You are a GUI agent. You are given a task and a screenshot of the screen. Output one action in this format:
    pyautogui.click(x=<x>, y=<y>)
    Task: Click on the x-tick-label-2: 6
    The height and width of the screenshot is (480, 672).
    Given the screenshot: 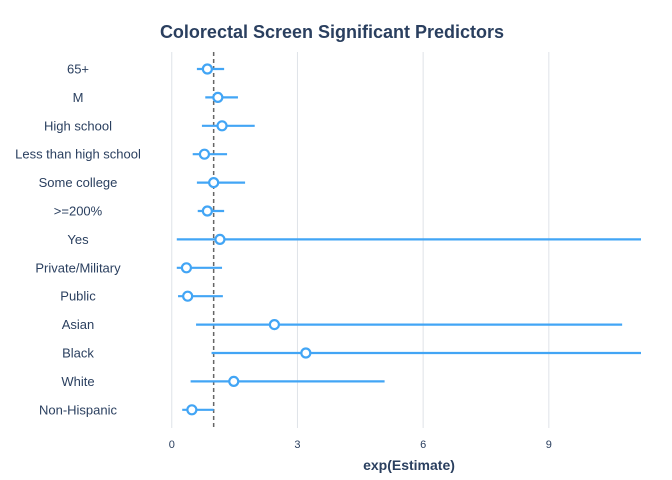 What is the action you would take?
    pyautogui.click(x=423, y=445)
    